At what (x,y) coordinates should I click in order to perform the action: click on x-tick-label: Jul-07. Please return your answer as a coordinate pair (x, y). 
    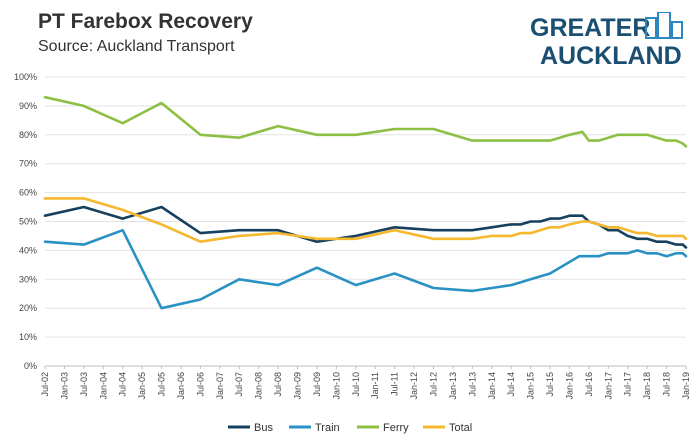
    Looking at the image, I should click on (239, 384).